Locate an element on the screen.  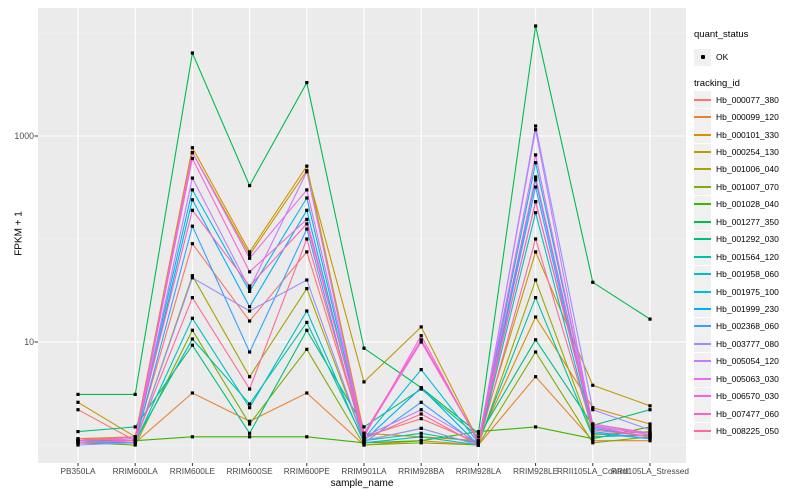
ok-label: OK is located at coordinates (722, 57).